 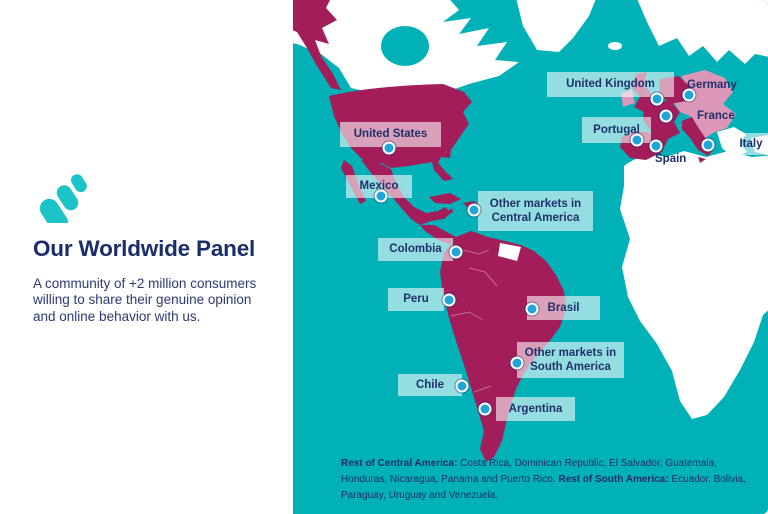 What do you see at coordinates (509, 252) in the screenshot?
I see `region-guyanas-white` at bounding box center [509, 252].